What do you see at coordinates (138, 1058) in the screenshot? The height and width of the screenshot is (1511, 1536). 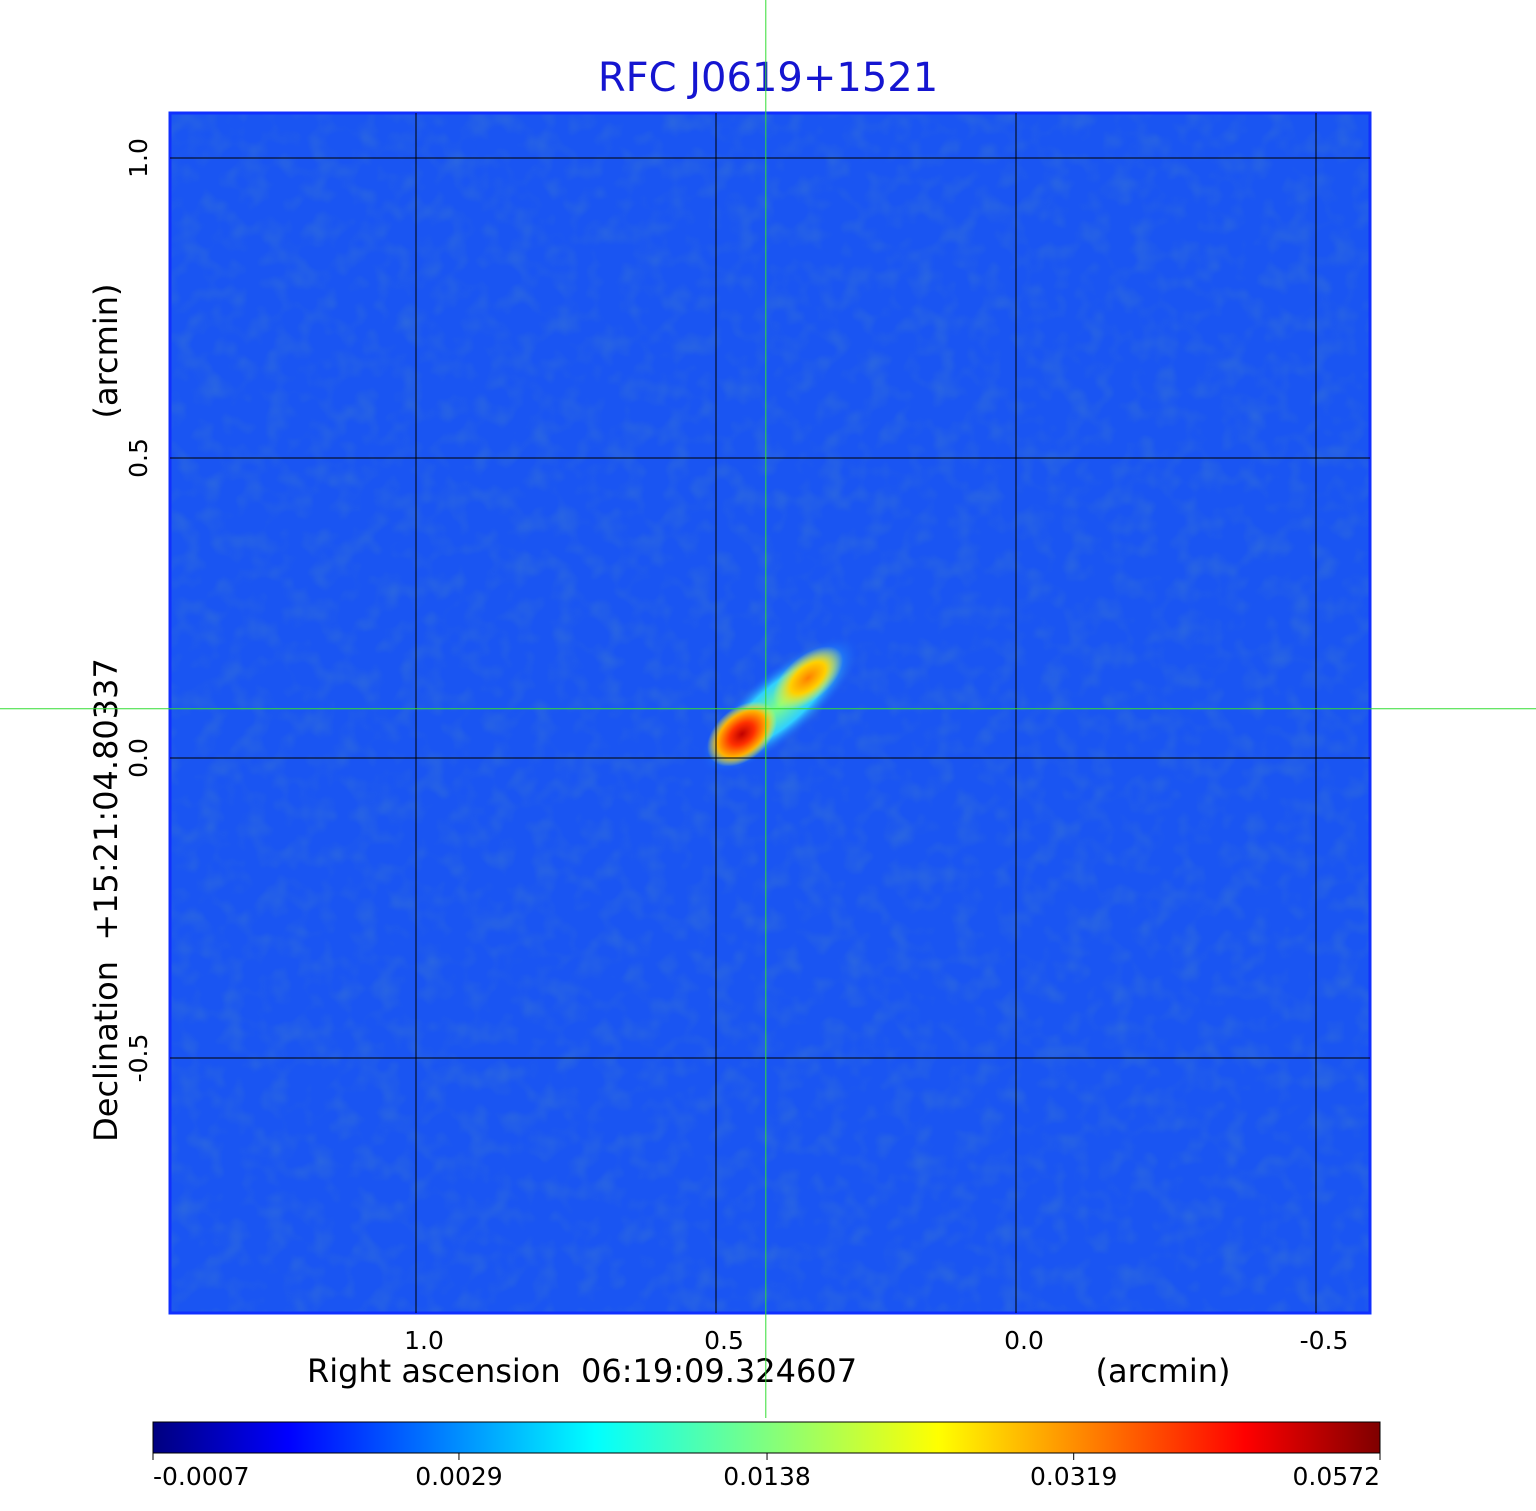 I see `y-tick-label: -0.5` at bounding box center [138, 1058].